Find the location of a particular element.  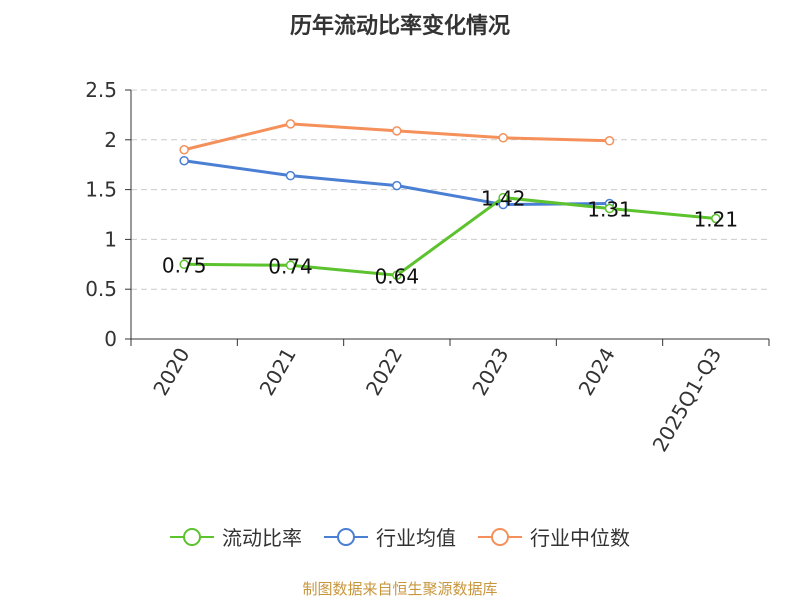

series-line is located at coordinates (450, 236).